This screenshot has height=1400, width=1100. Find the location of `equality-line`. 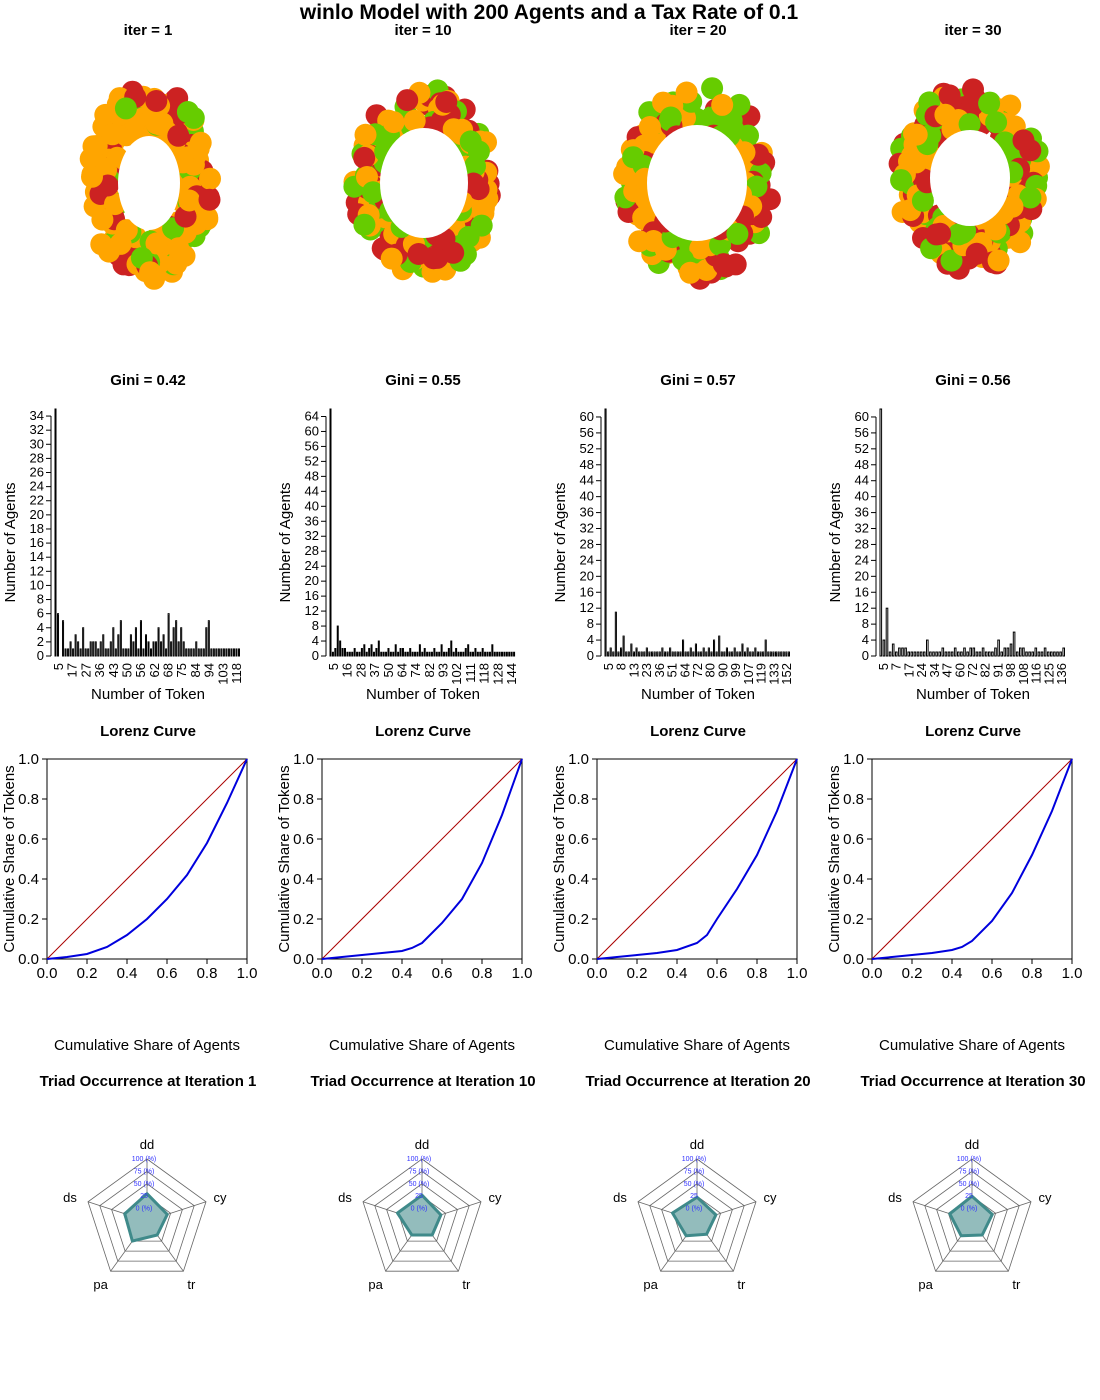

equality-line is located at coordinates (147, 859).